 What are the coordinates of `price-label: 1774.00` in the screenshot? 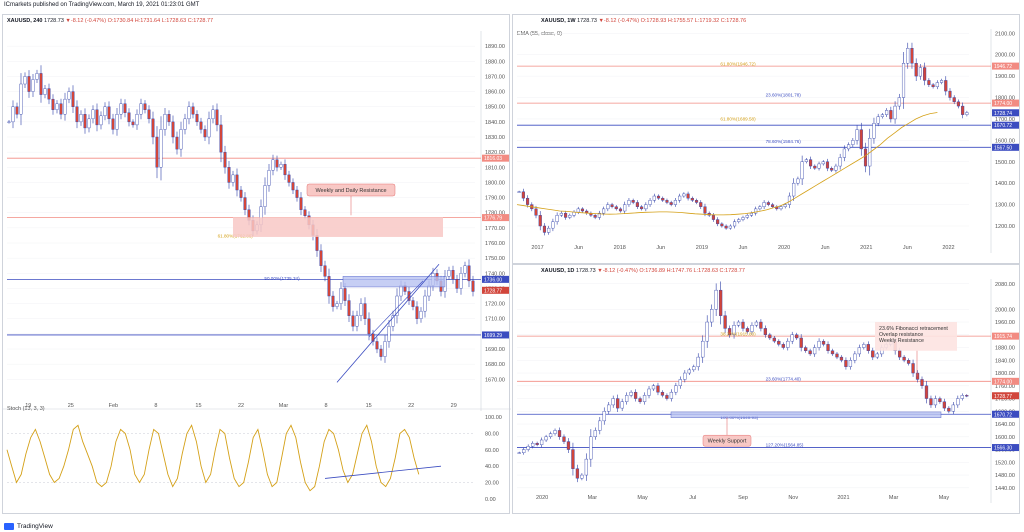 It's located at (1003, 104).